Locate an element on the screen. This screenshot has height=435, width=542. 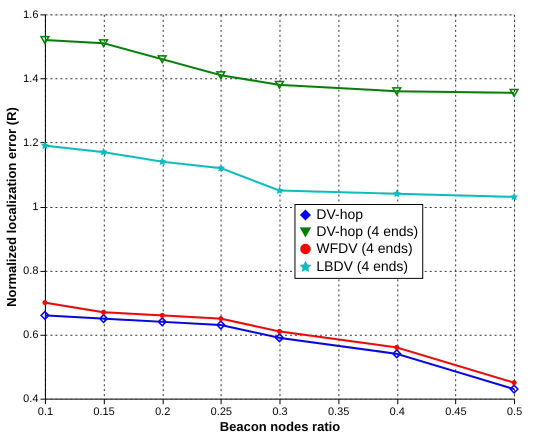
x-tick-label: 0.2 is located at coordinates (162, 412).